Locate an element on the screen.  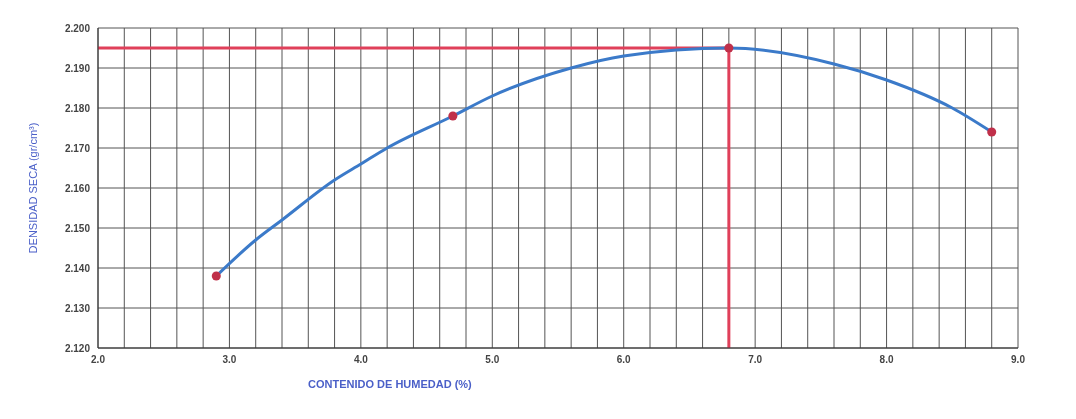
x-axis-title: CONTENIDO DE HUMEDAD (%) is located at coordinates (390, 384).